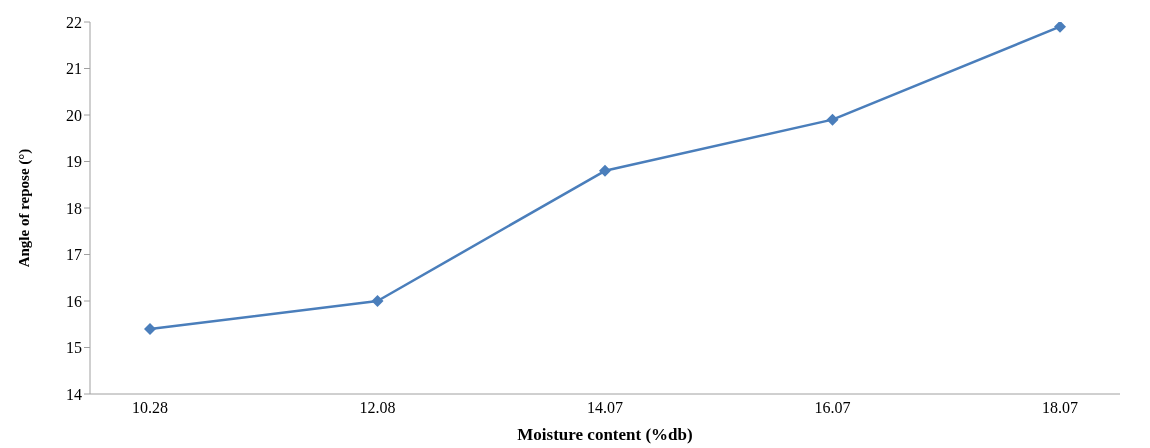 The height and width of the screenshot is (448, 1150). Describe the element at coordinates (74, 348) in the screenshot. I see `y-tick-label: 15` at that location.